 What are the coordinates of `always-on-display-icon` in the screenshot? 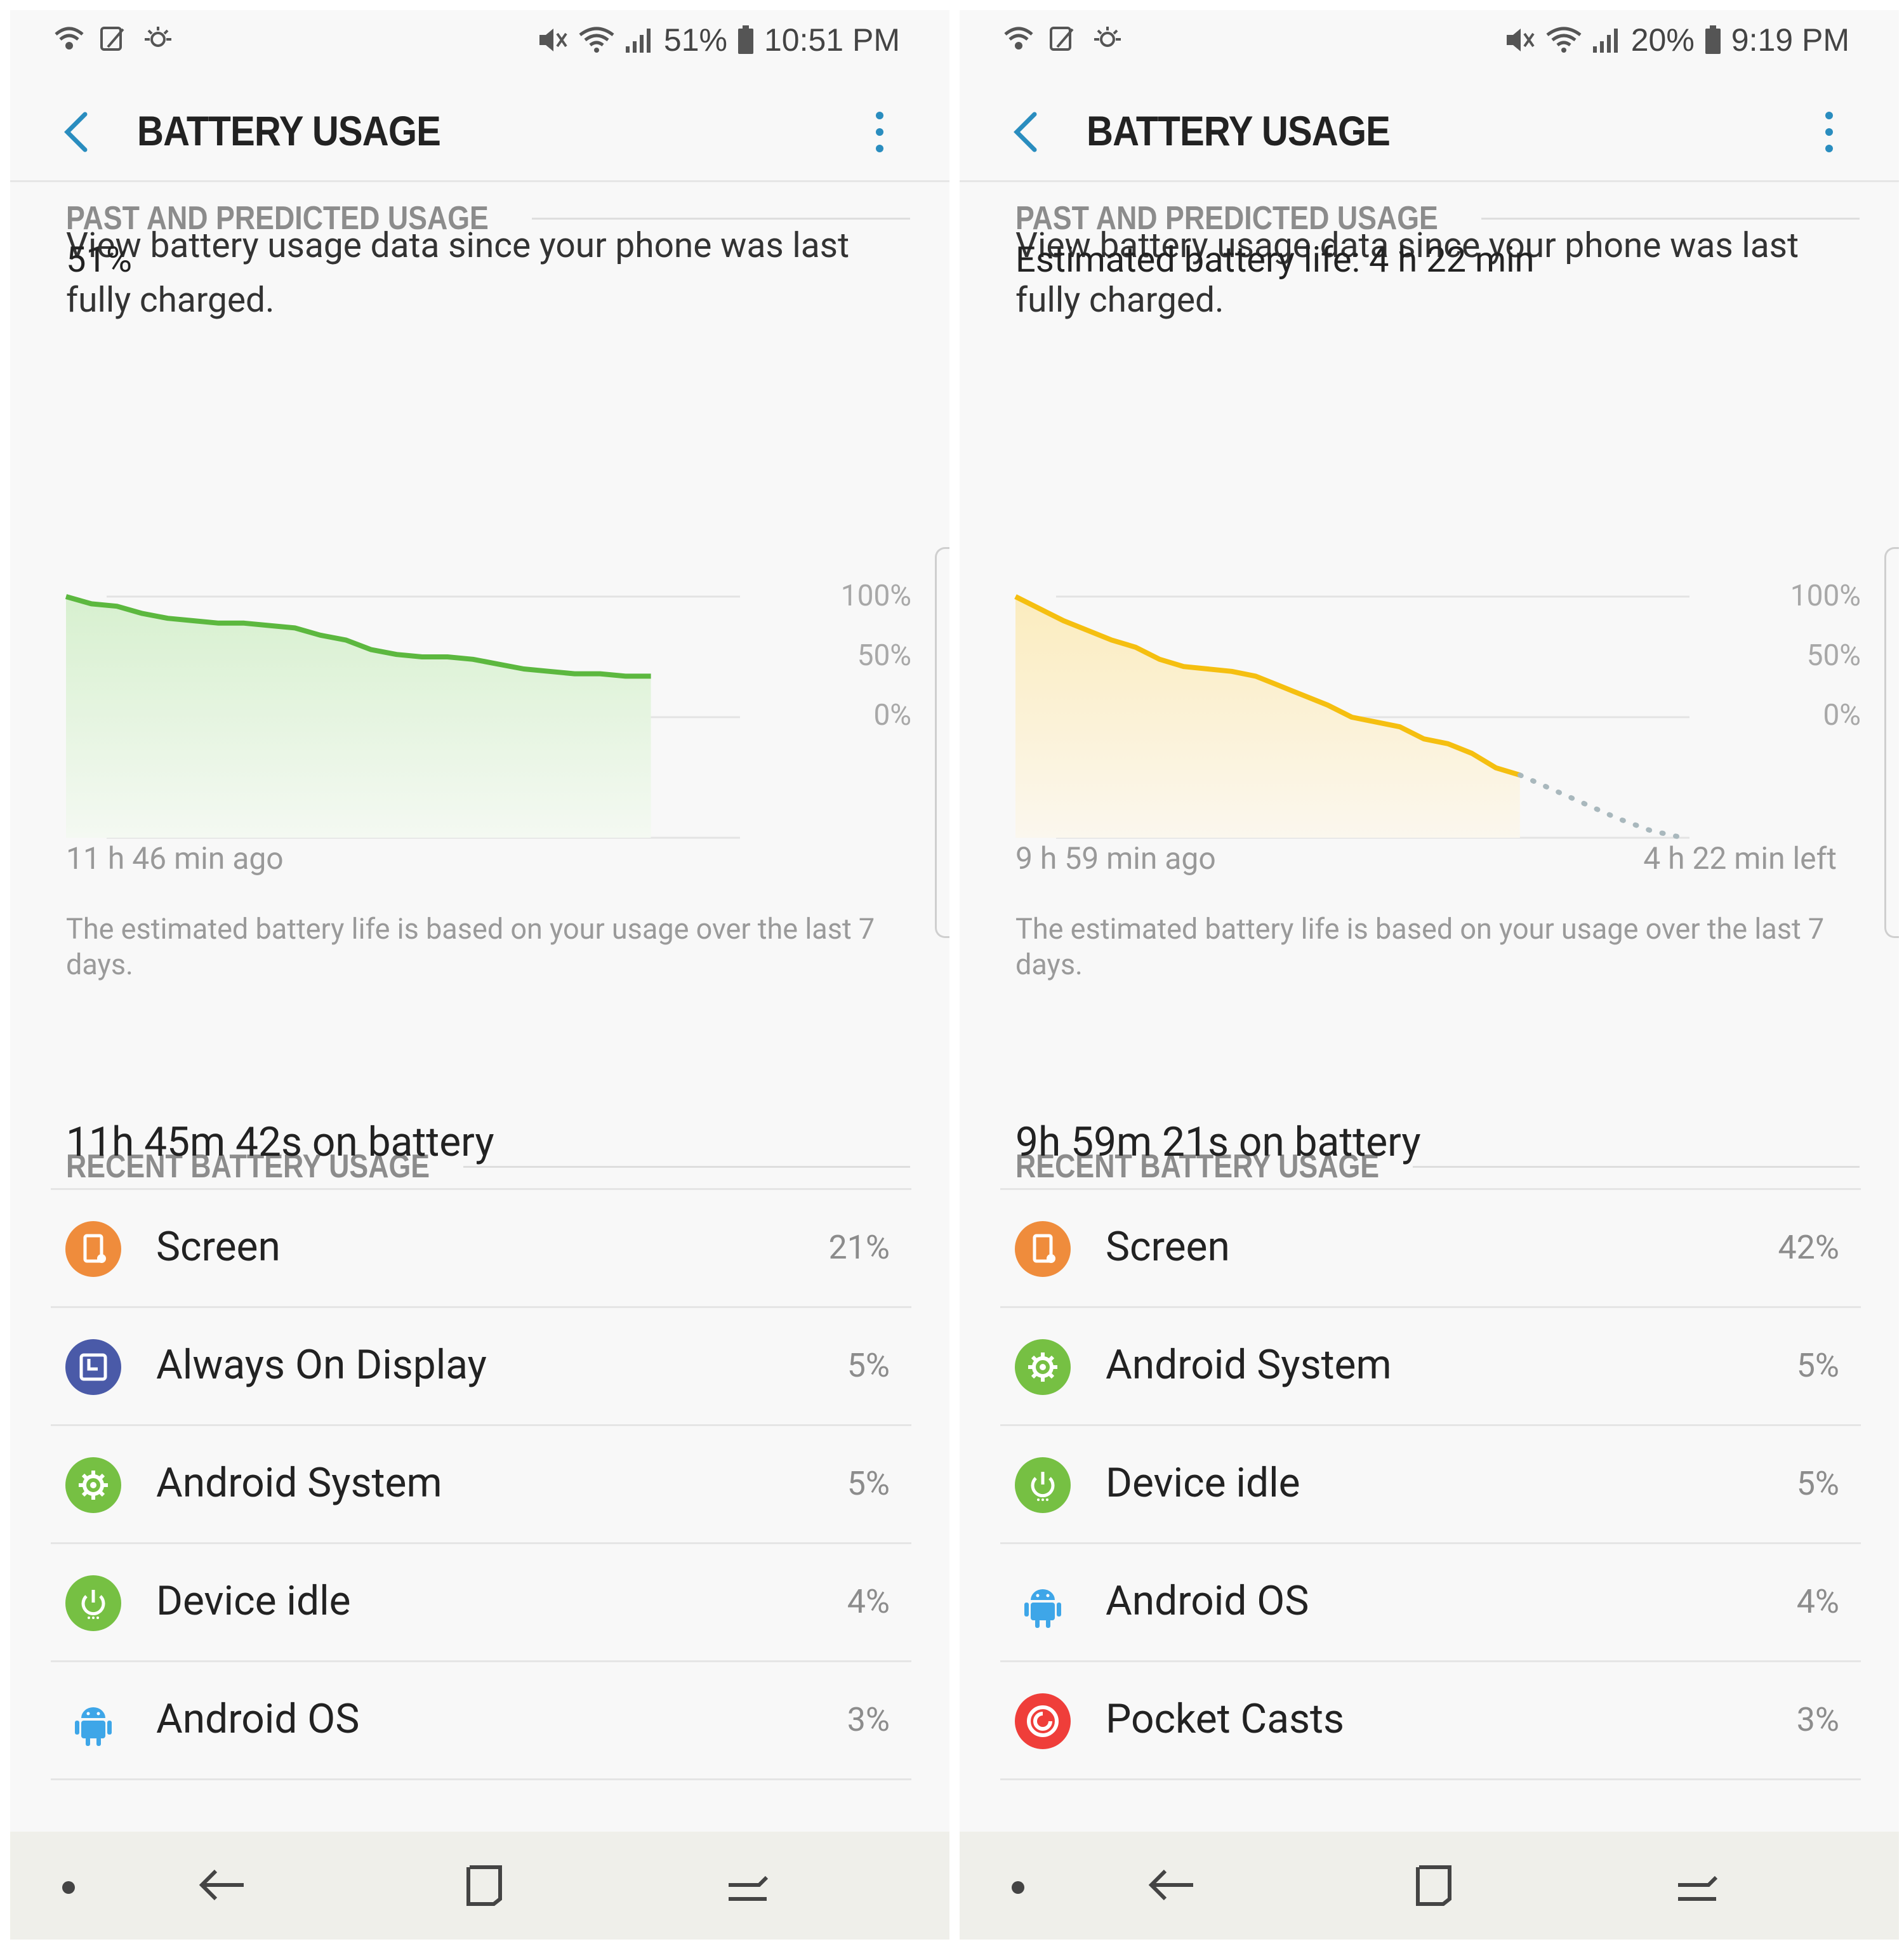 It's located at (93, 1367).